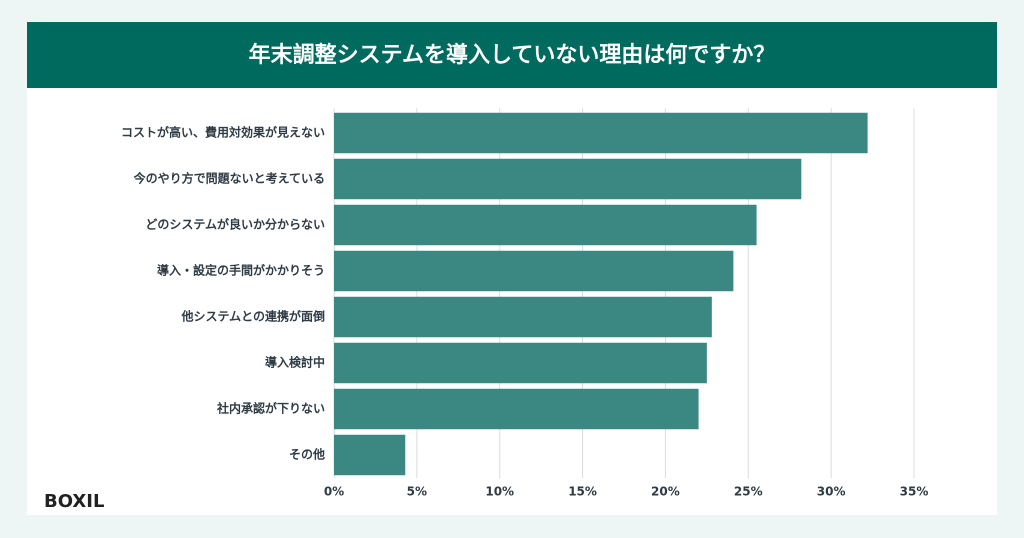  Describe the element at coordinates (235, 224) in the screenshot. I see `y-tick-label: どのシステムが良いか分からない` at that location.